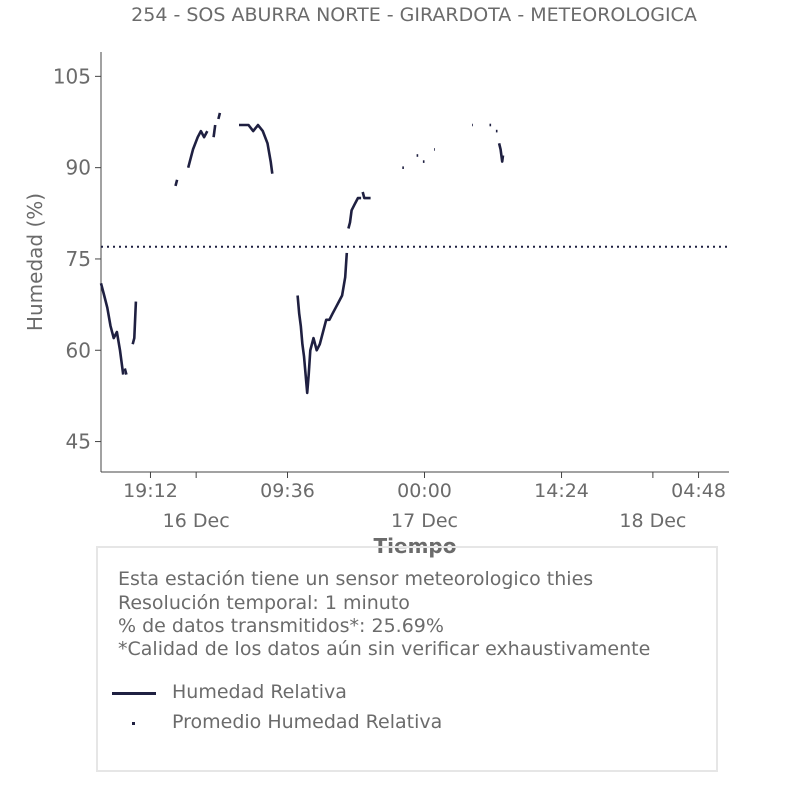 This screenshot has width=806, height=806. Describe the element at coordinates (35, 262) in the screenshot. I see `y-axis-label: Humedad (%)` at that location.